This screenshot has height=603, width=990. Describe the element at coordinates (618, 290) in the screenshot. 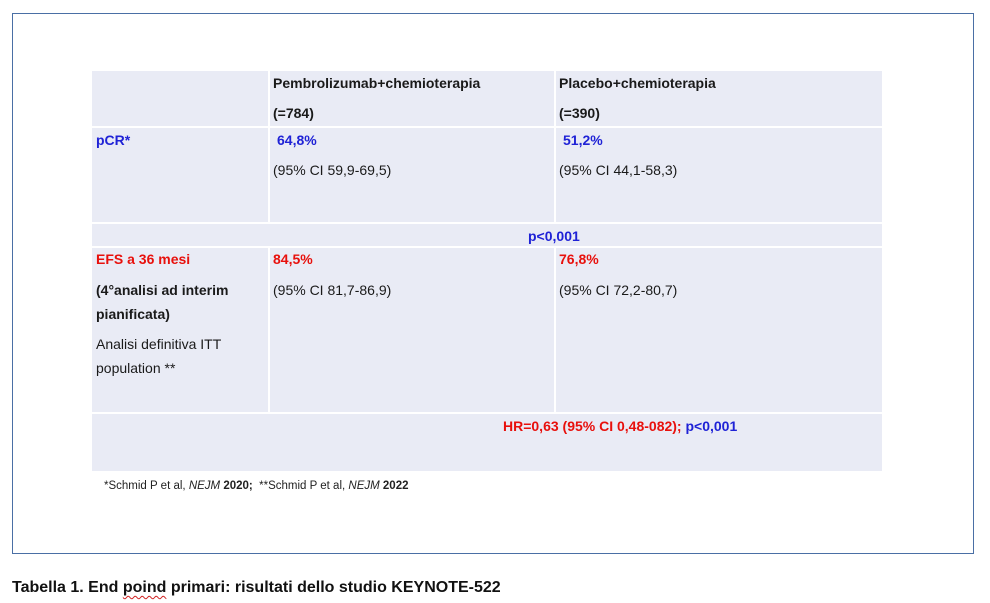

I see `efs-placebo-ci: (95% CI 72,2-80,7)` at that location.